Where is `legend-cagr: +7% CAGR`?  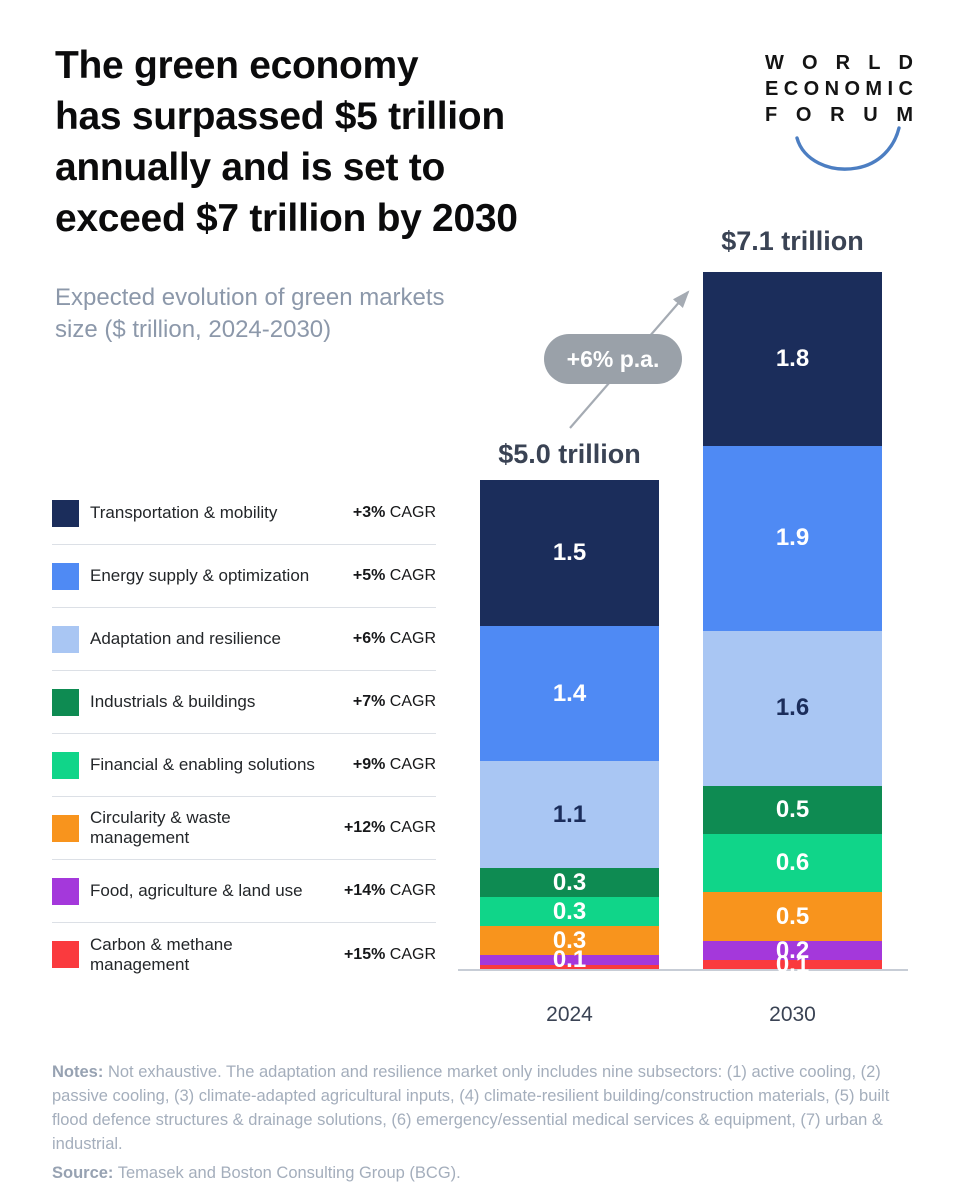 legend-cagr: +7% CAGR is located at coordinates (394, 701).